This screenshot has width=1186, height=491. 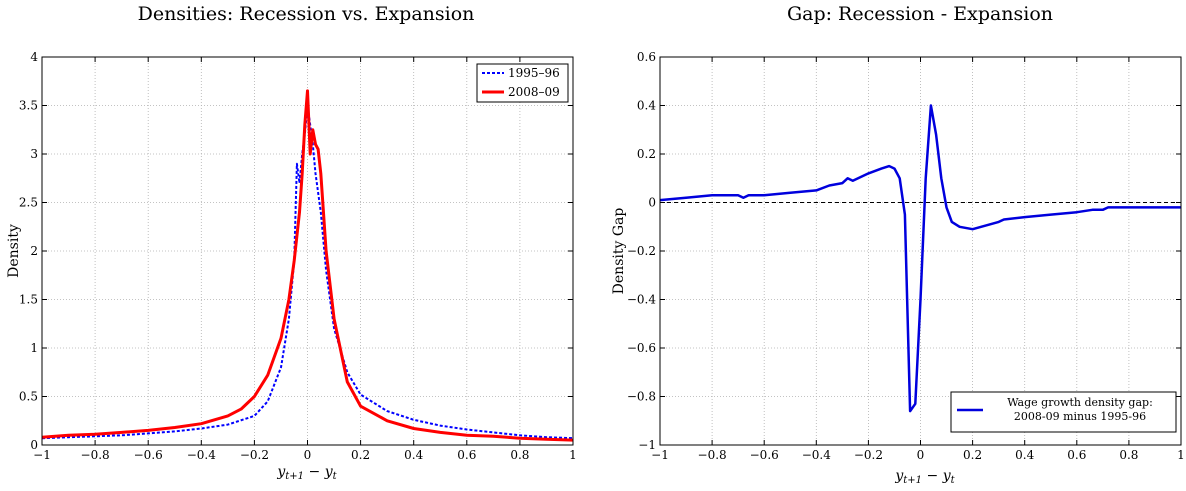 What do you see at coordinates (647, 445) in the screenshot?
I see `y-tick-label: −1` at bounding box center [647, 445].